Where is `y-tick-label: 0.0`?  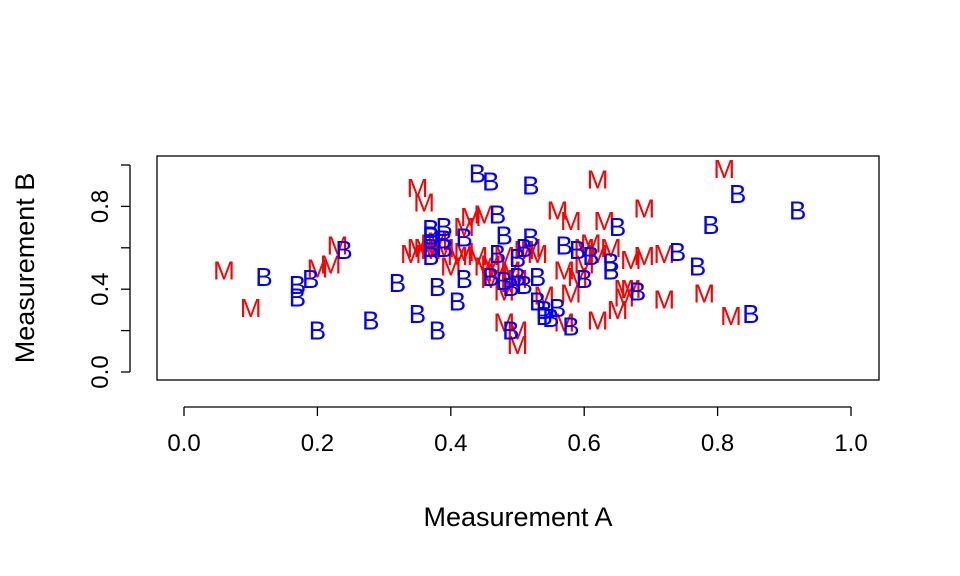
y-tick-label: 0.0 is located at coordinates (100, 371).